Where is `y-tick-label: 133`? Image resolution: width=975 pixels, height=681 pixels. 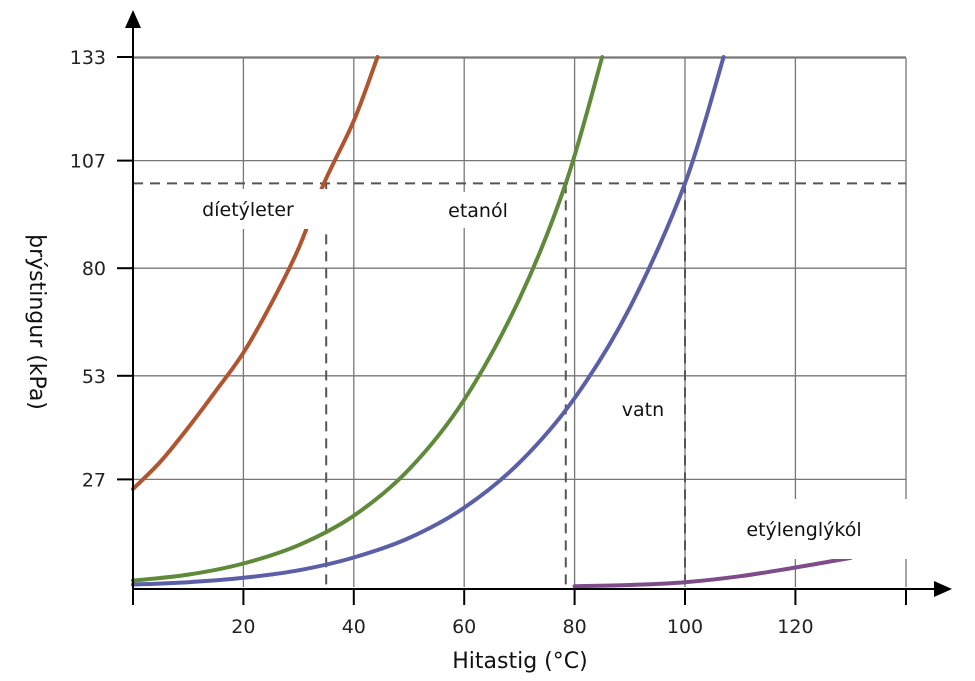 y-tick-label: 133 is located at coordinates (88, 58).